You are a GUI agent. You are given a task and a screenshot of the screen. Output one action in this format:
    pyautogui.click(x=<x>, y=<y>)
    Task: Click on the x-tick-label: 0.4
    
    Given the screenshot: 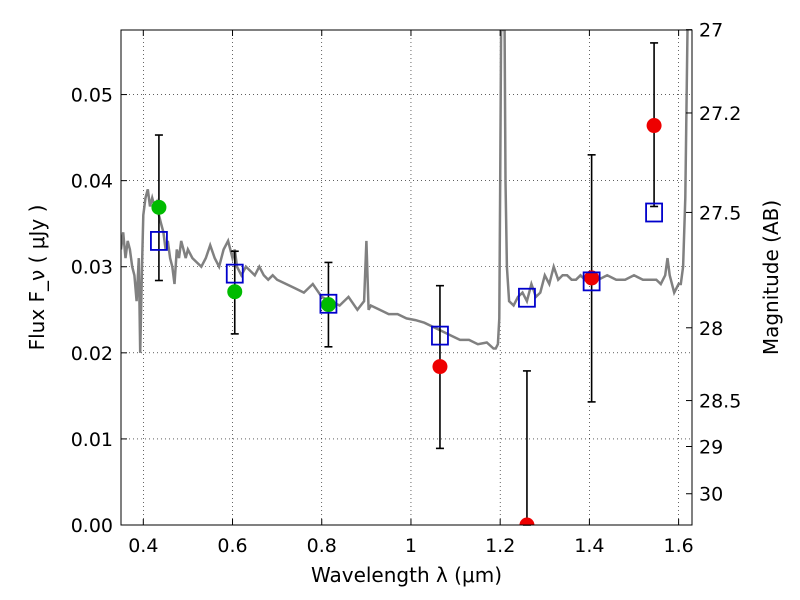 What is the action you would take?
    pyautogui.click(x=143, y=546)
    